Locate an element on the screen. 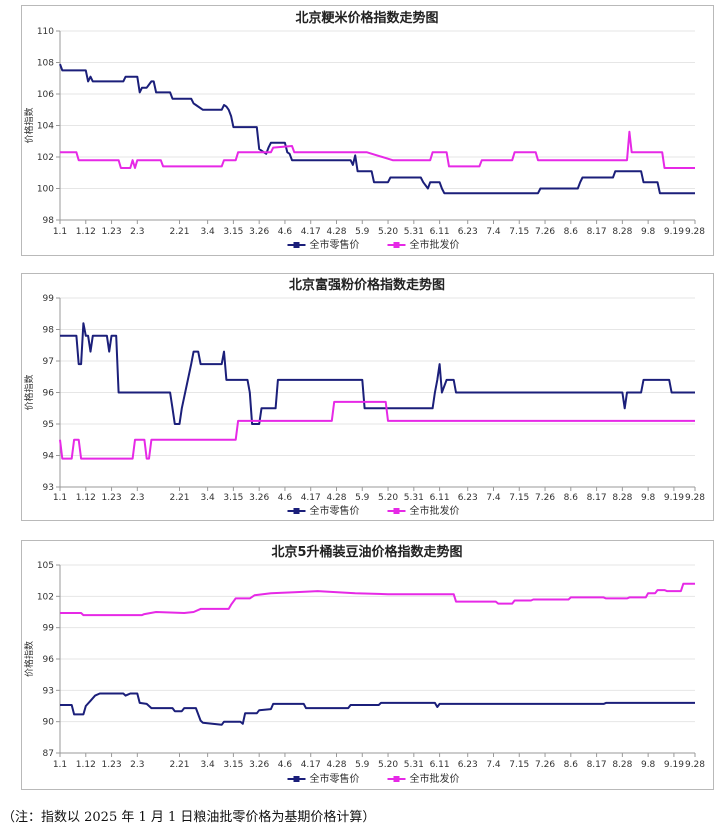 The height and width of the screenshot is (833, 723). x-tick-label: 9.19 is located at coordinates (674, 765).